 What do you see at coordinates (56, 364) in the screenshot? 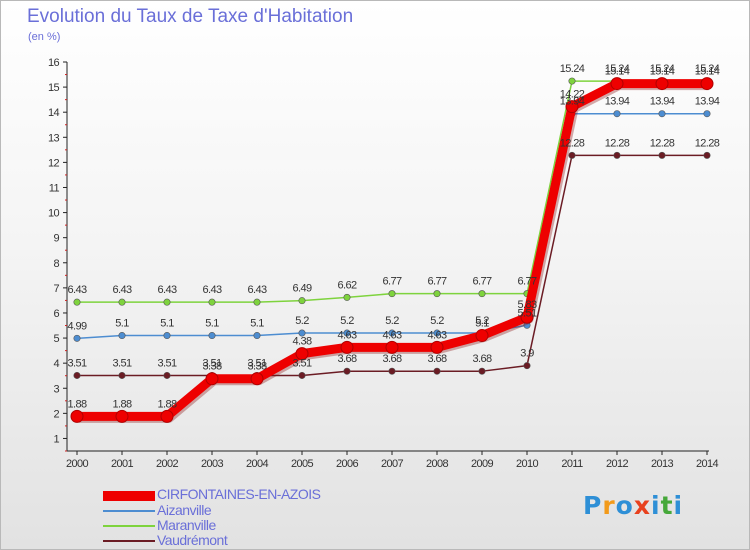
I see `y-tick-label: 4` at bounding box center [56, 364].